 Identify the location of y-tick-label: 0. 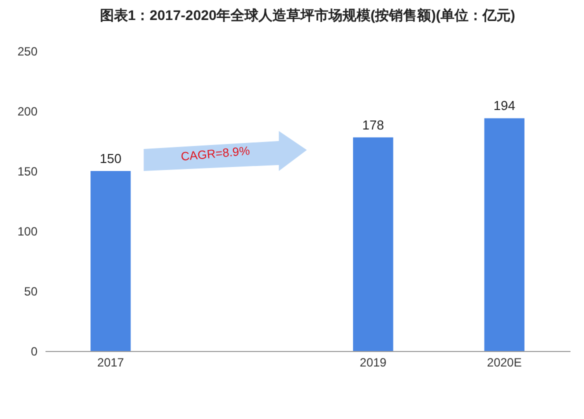
(34, 351).